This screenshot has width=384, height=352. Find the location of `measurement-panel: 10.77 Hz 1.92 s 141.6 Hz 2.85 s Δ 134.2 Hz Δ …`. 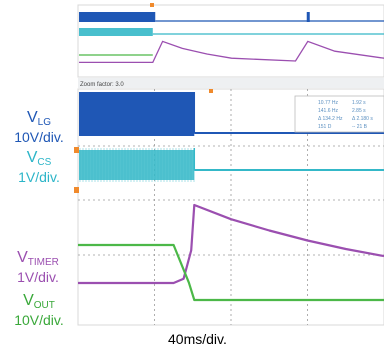

measurement-panel: 10.77 Hz 1.92 s 141.6 Hz 2.85 s Δ 134.2 Hz Δ … is located at coordinates (339, 114).